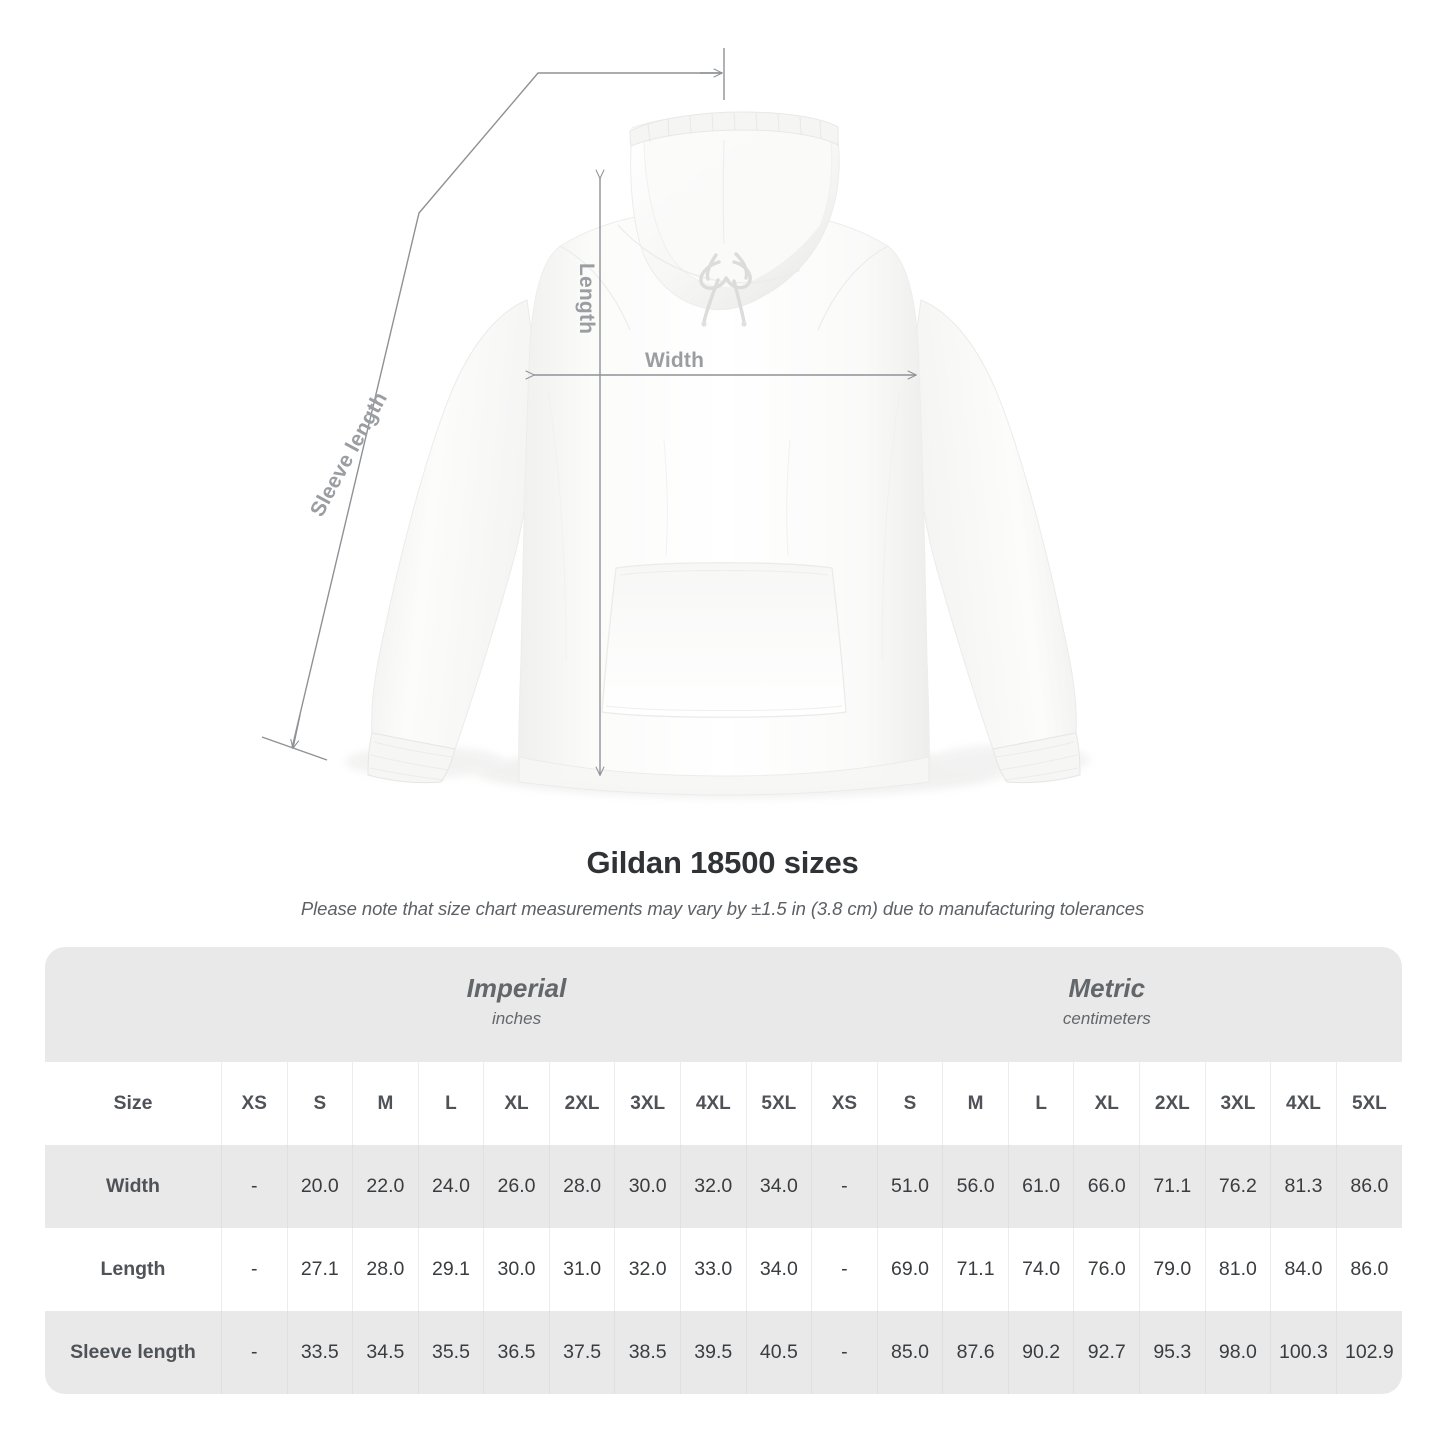 This screenshot has height=1445, width=1445. Describe the element at coordinates (1107, 1352) in the screenshot. I see `cell-metric-sleeve-length-xl: 92.7` at that location.